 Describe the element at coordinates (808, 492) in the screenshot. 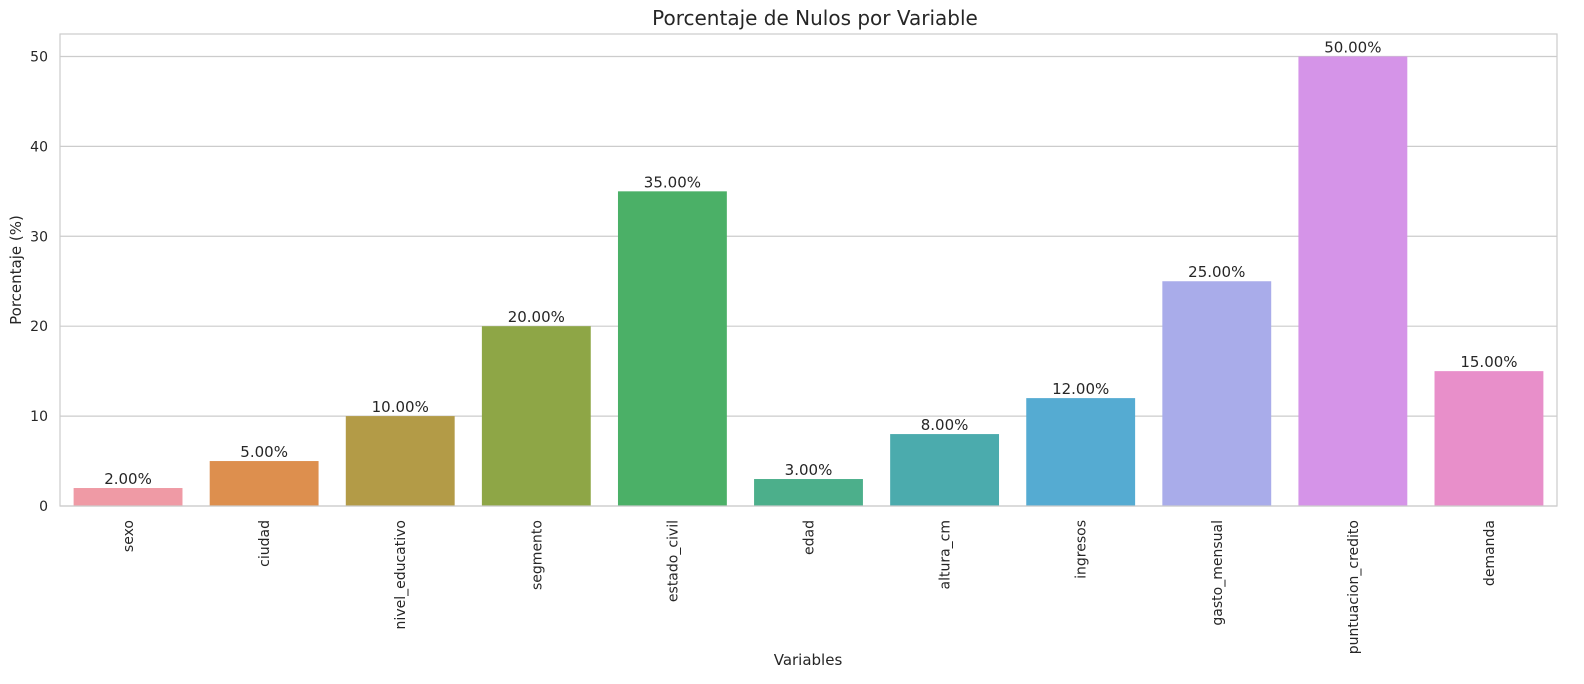

I see `bar-edad` at that location.